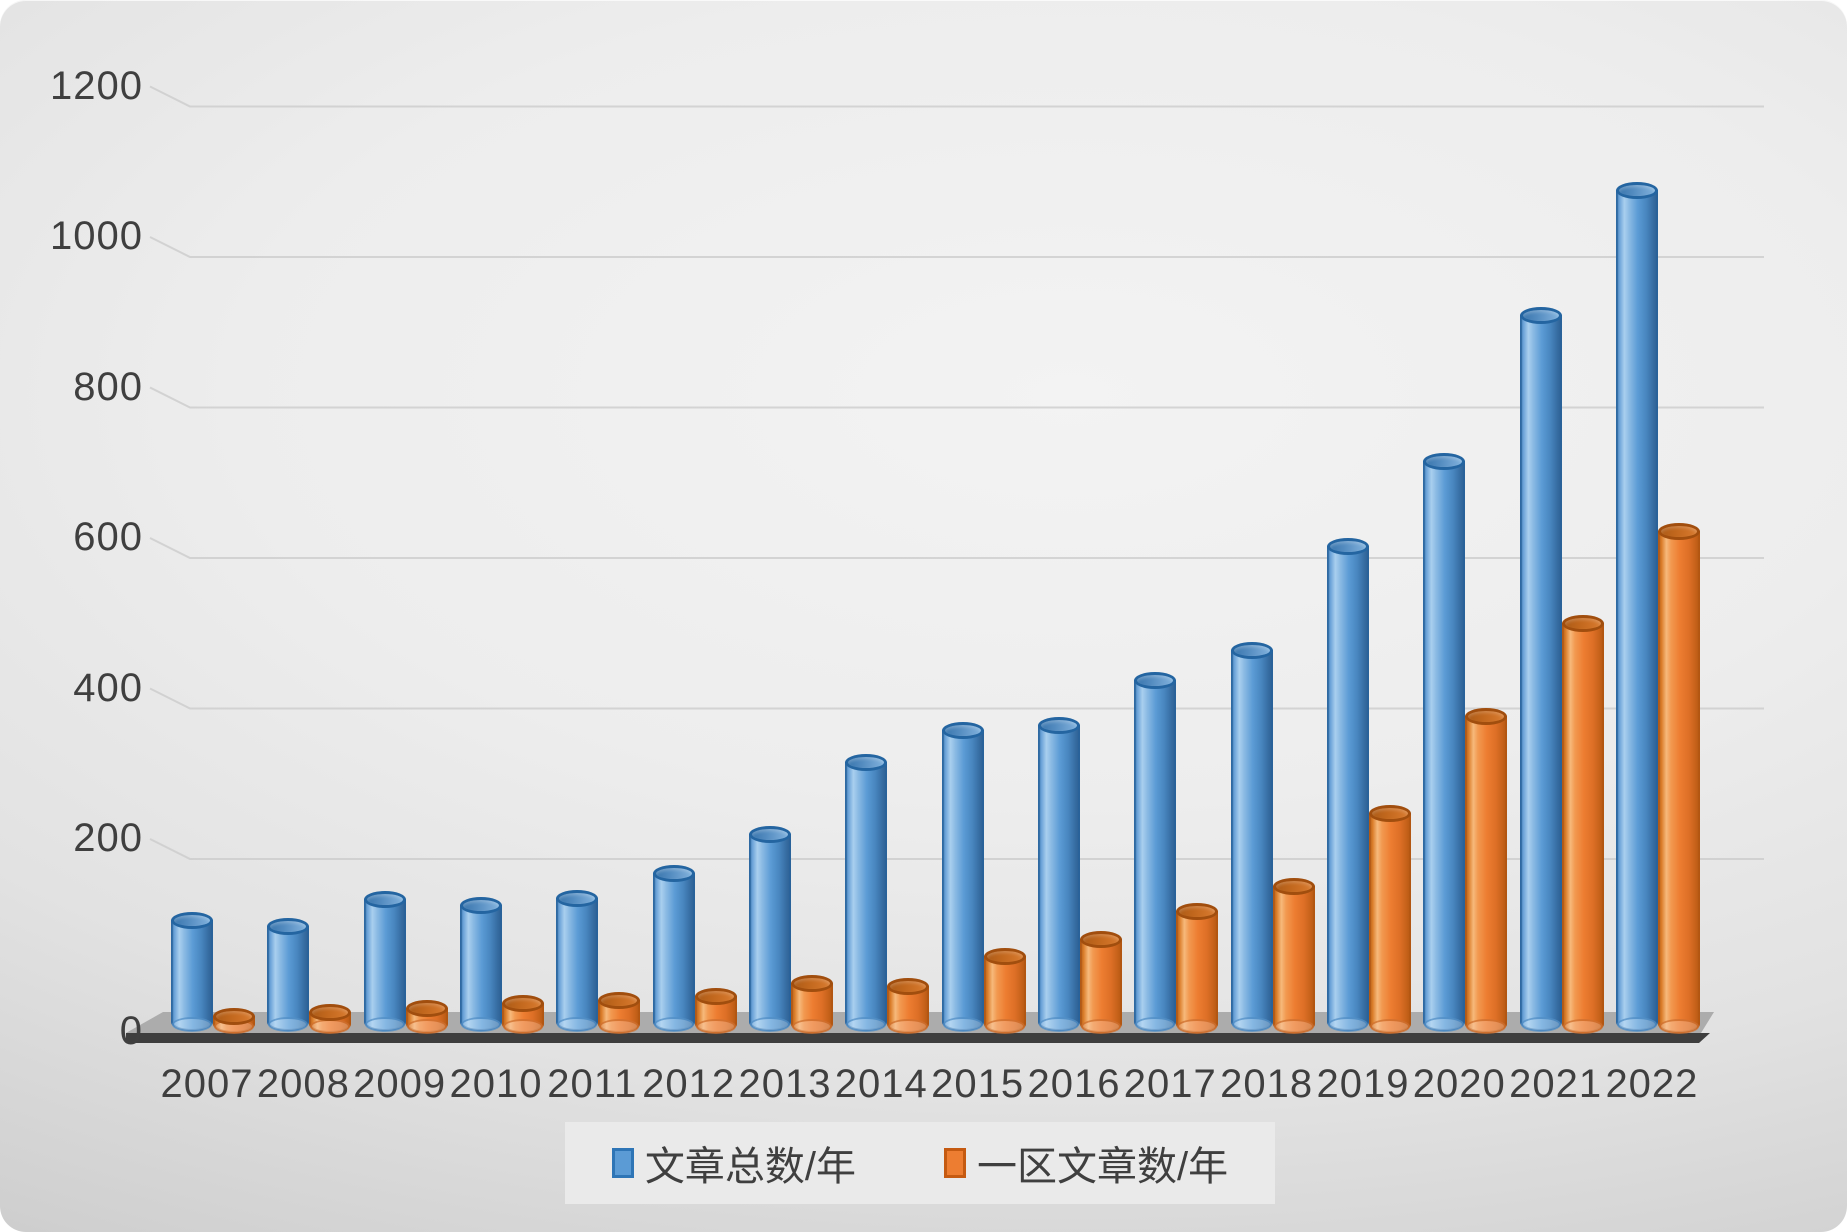  I want to click on bar-total-2019, so click(1347, 785).